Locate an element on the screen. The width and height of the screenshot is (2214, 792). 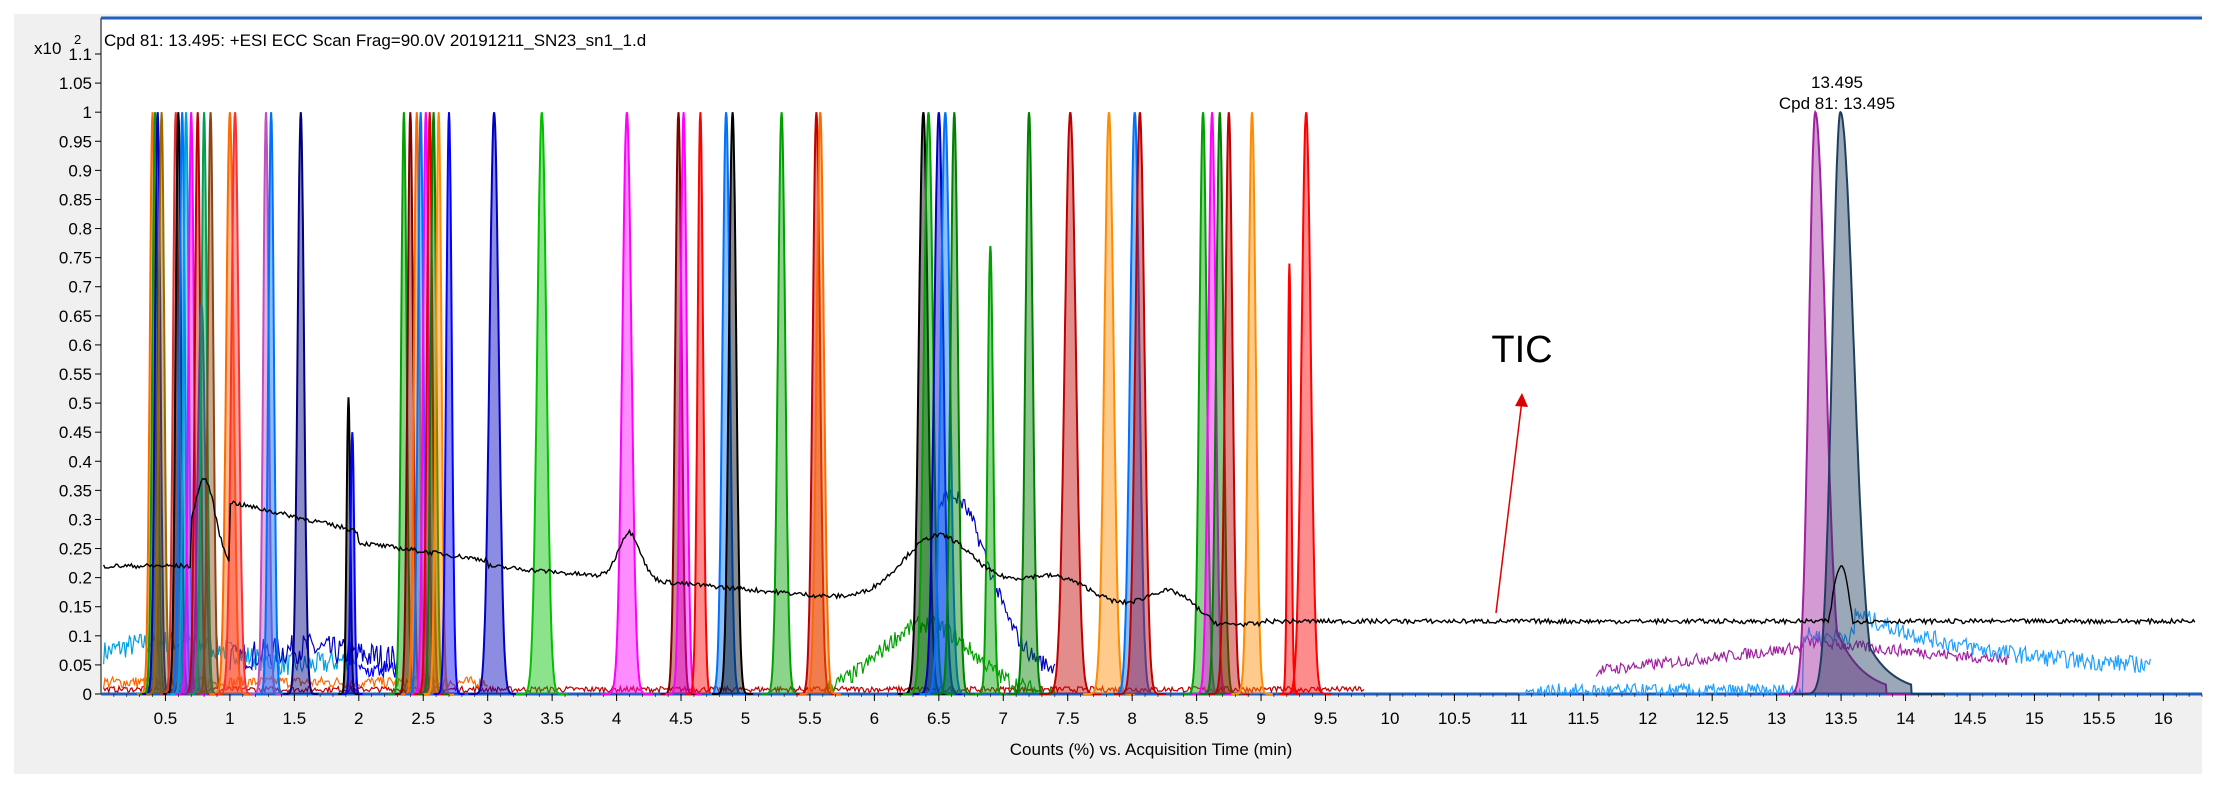
y-tick-label: 0.8 is located at coordinates (80, 229).